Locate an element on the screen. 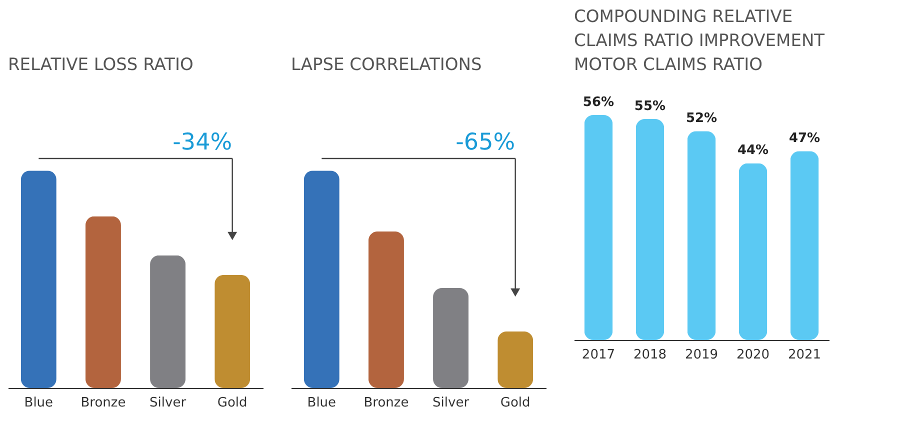 This screenshot has height=422, width=908. chart-title: RELATIVE LOSS RATIO is located at coordinates (101, 65).